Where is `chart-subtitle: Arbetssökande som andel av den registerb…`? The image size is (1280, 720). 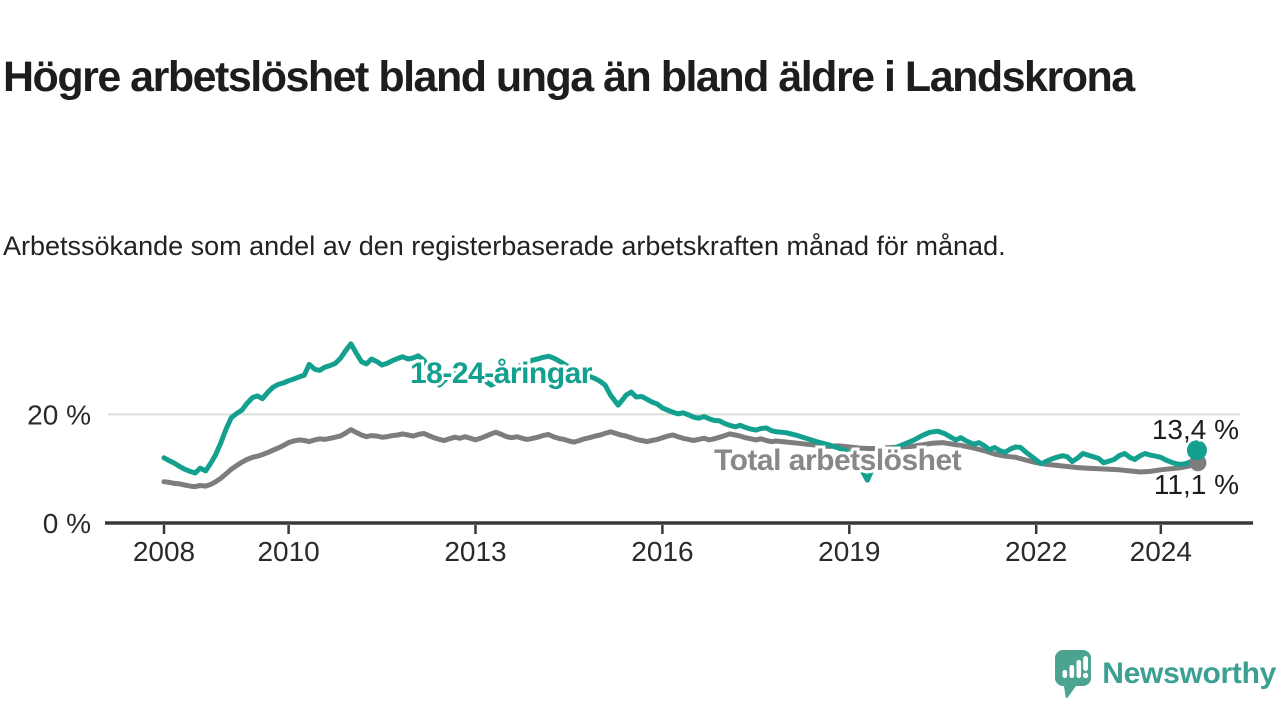
chart-subtitle: Arbetssökande som andel av den registerb… is located at coordinates (504, 246).